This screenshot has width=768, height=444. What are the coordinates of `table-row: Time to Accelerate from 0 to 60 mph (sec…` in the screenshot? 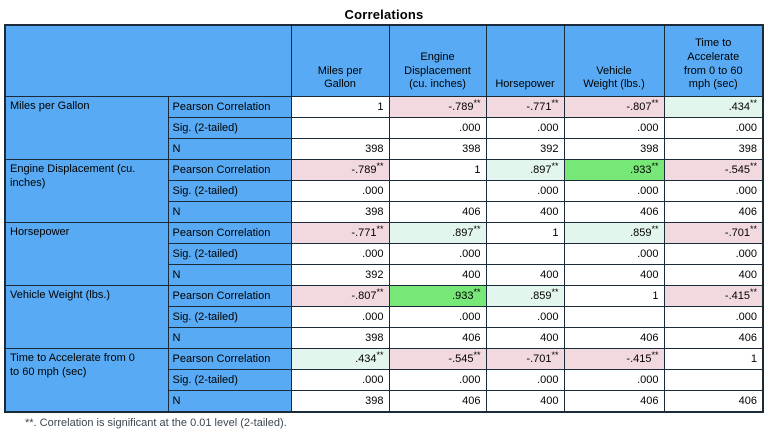 It's located at (384, 380).